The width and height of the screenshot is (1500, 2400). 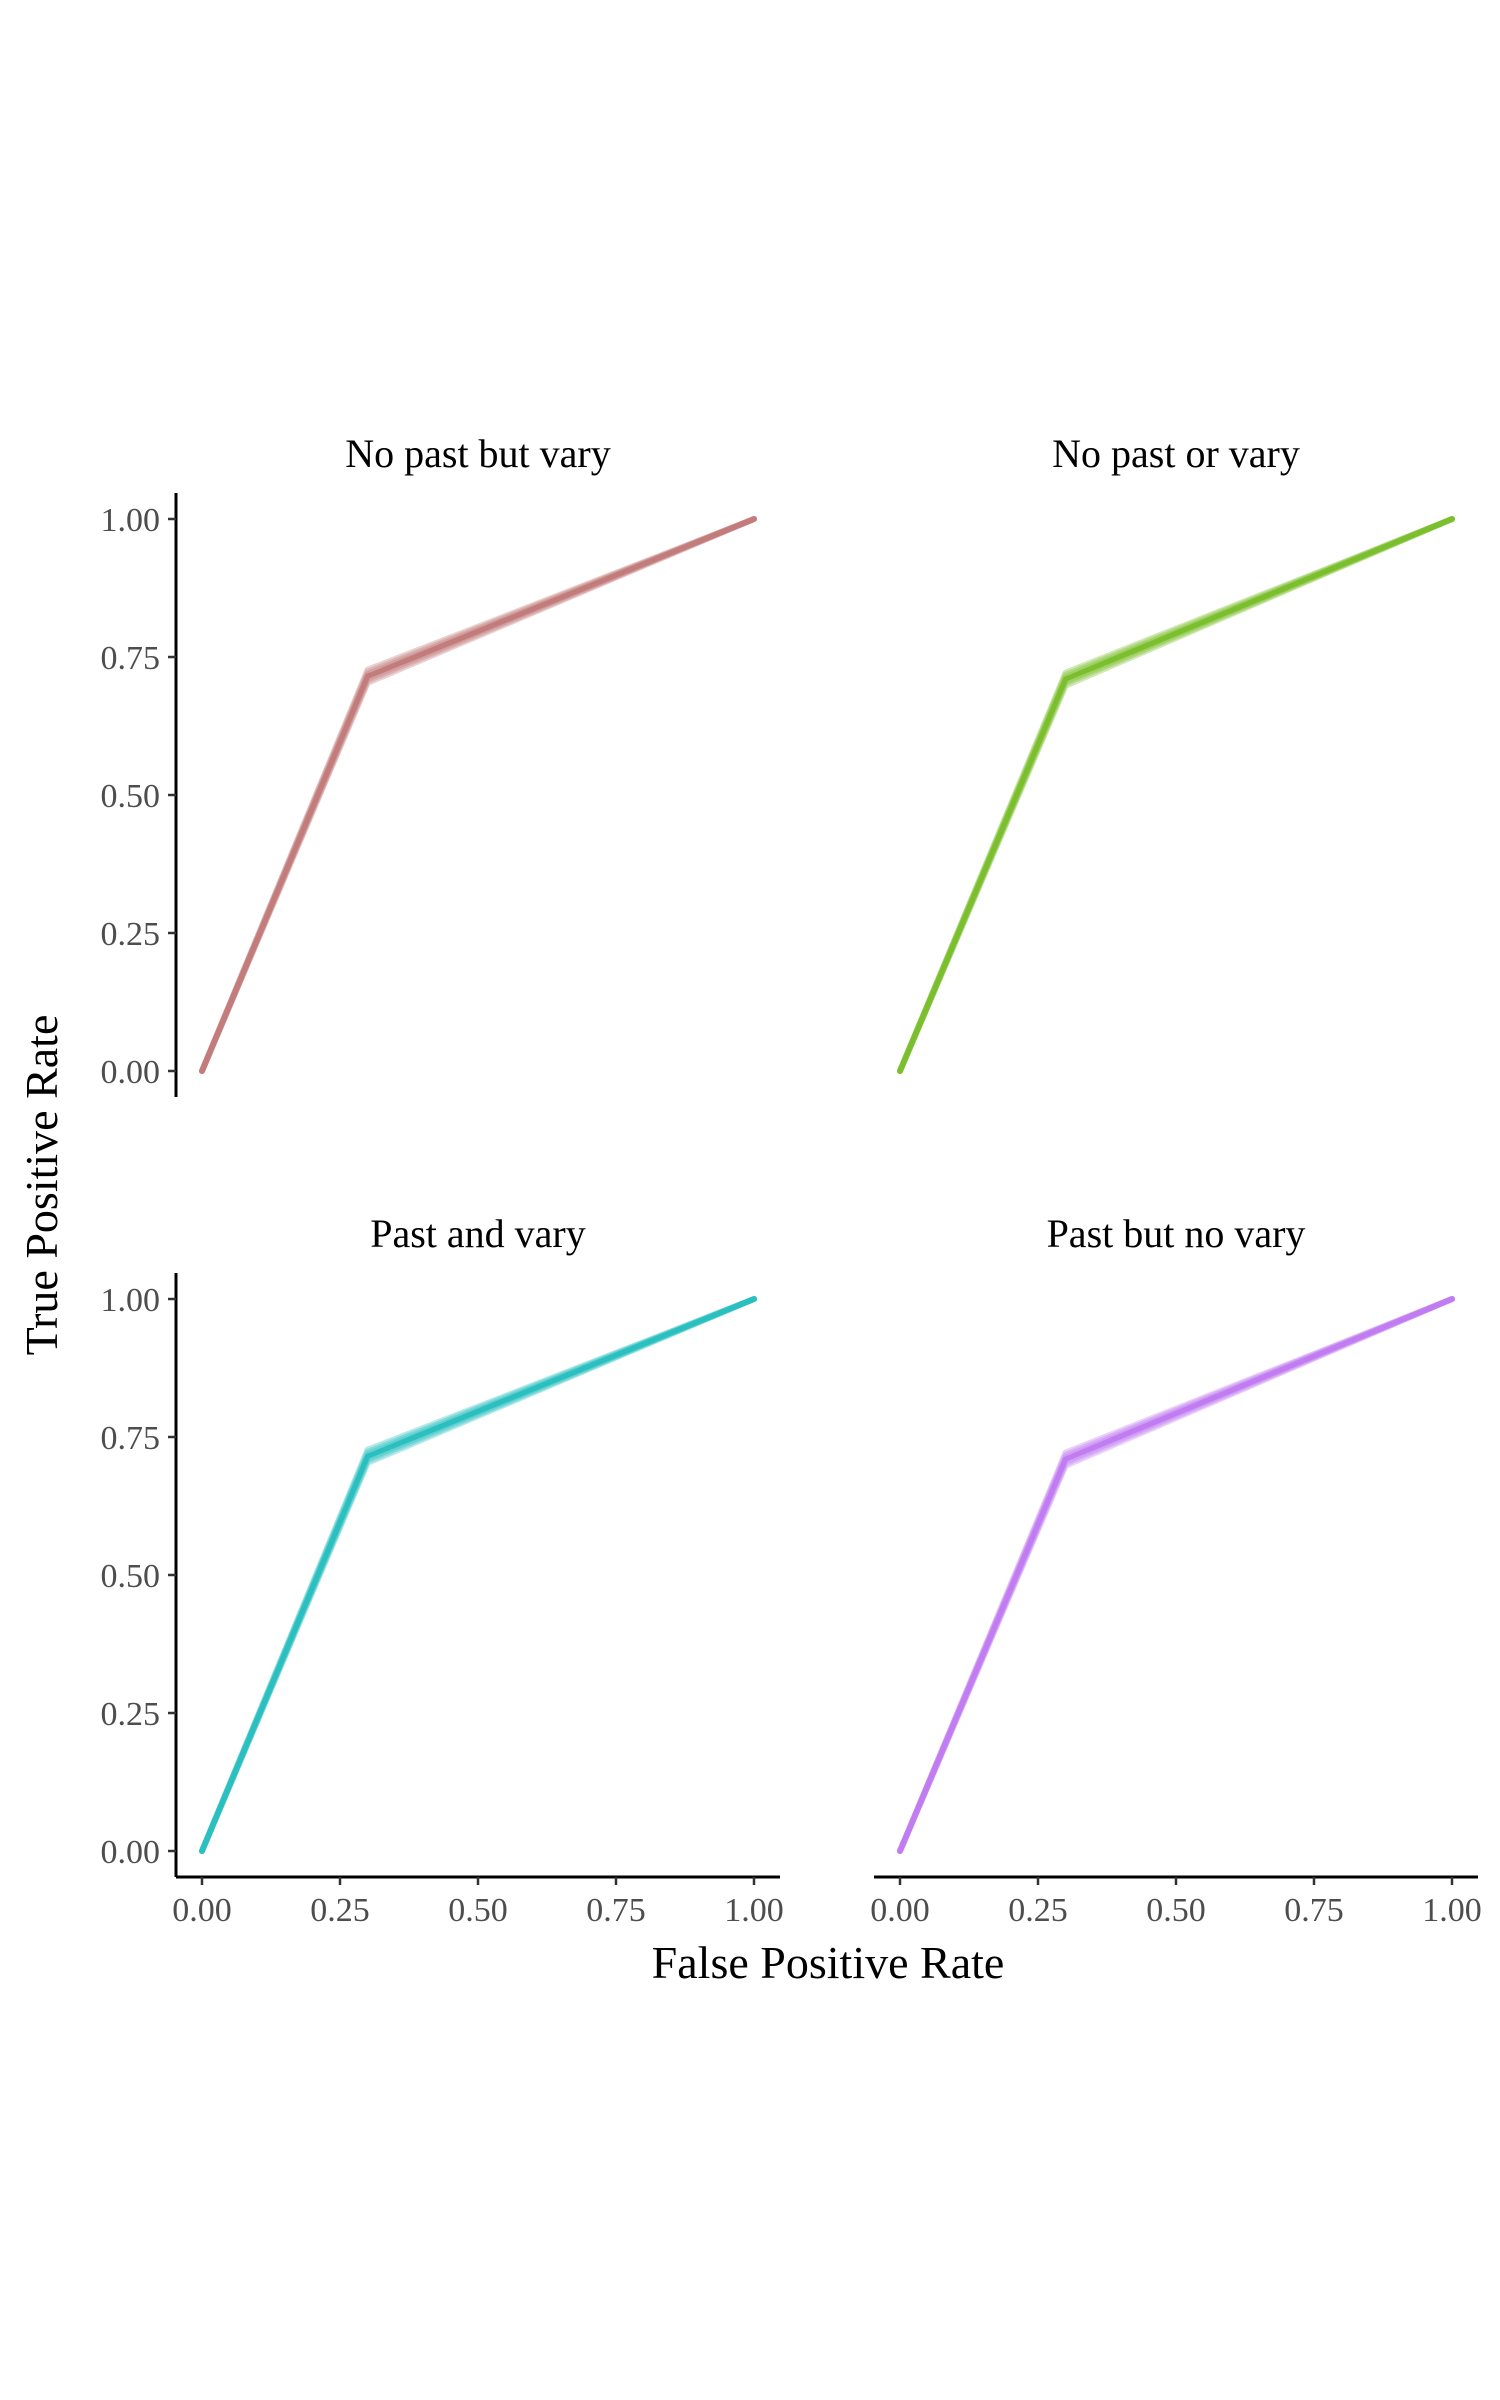 I want to click on facet-title: No past or vary, so click(x=1176, y=453).